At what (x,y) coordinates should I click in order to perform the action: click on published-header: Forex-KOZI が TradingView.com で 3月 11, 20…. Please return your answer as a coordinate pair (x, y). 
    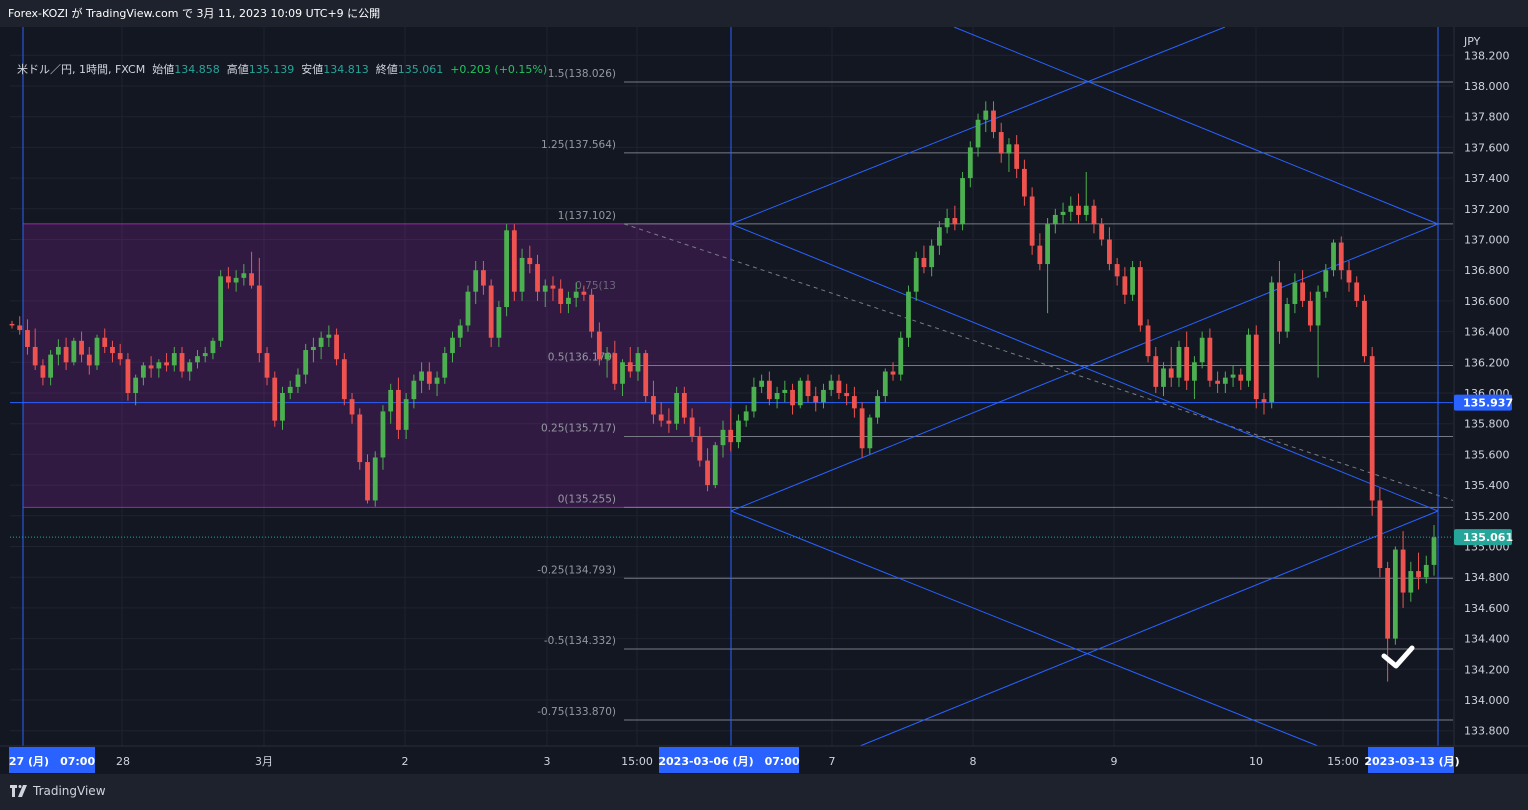
    Looking at the image, I should click on (764, 13).